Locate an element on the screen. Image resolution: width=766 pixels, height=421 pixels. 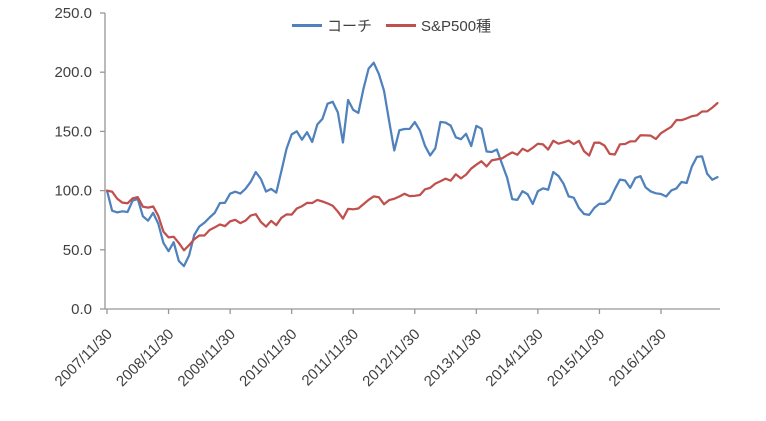
x-tick-label: 2011/11/30 is located at coordinates (331, 358).